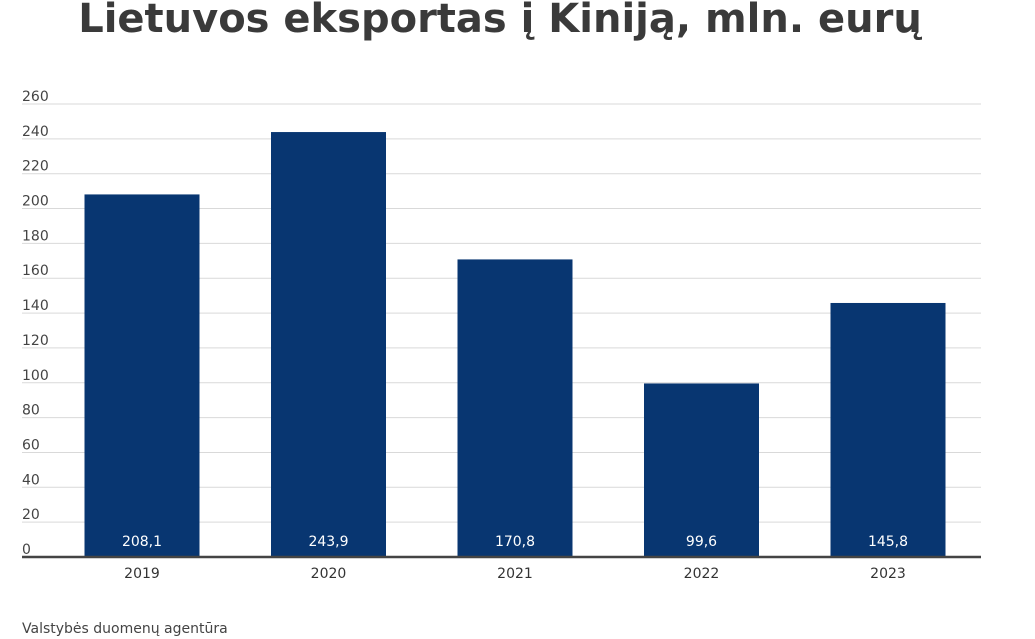  I want to click on x-axis-tick-labels: 2019 2020 2021 2022 2023, so click(515, 574).